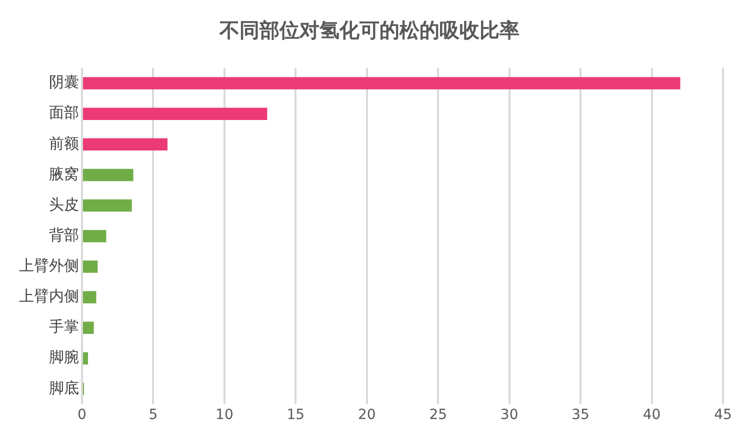 The image size is (745, 439). Describe the element at coordinates (64, 204) in the screenshot. I see `y-tick-label: 头皮` at that location.